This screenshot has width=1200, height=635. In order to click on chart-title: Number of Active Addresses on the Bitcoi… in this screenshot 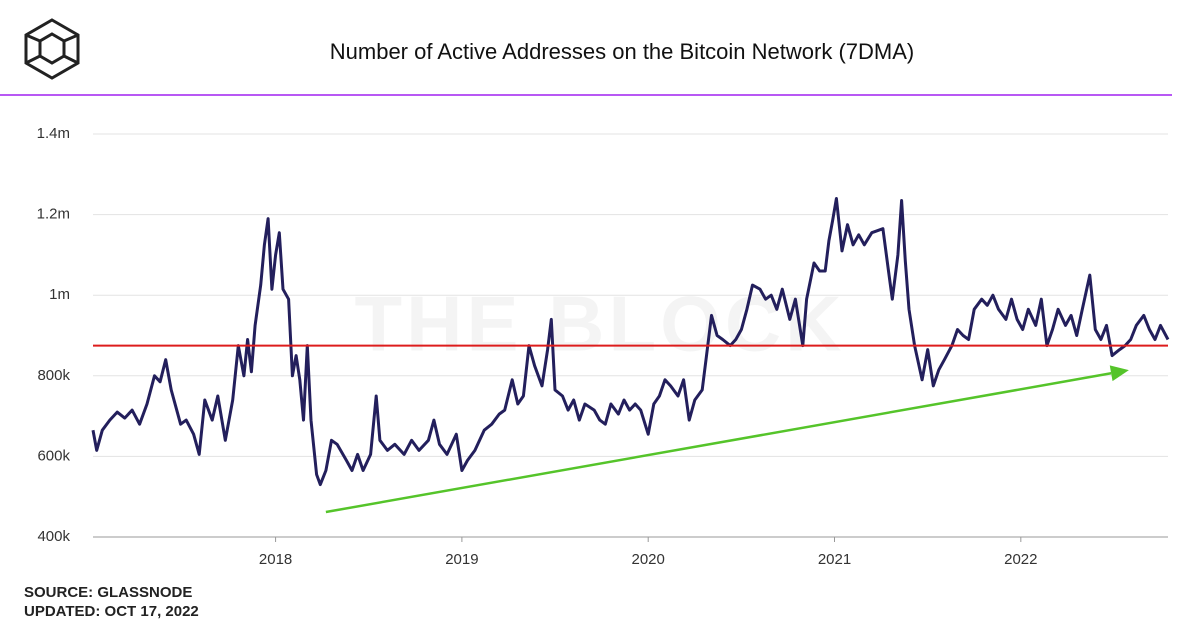, I will do `click(622, 51)`.